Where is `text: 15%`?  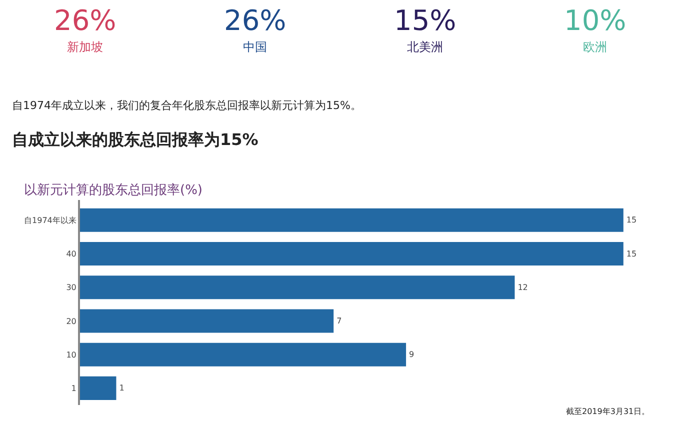
text: 15% is located at coordinates (425, 20).